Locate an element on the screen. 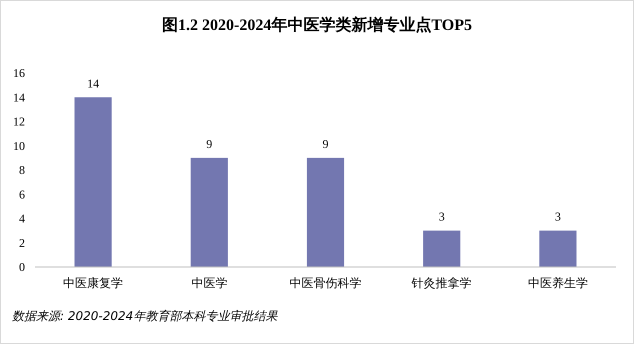 This screenshot has width=634, height=344. x-tick-label: 中医学 is located at coordinates (209, 283).